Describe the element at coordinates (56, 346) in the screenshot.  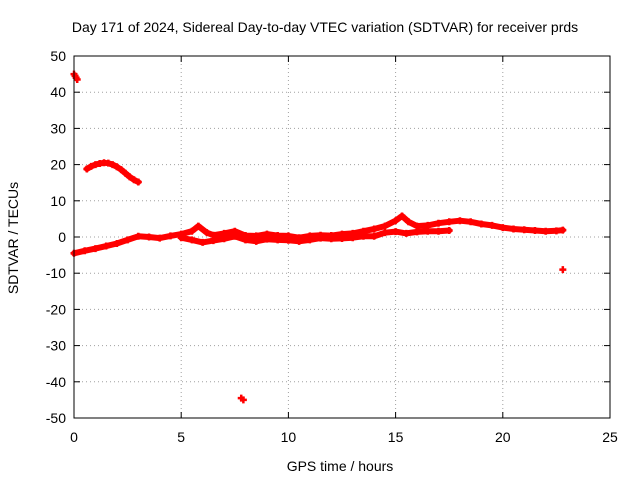
I see `y-tick-label: -30` at that location.